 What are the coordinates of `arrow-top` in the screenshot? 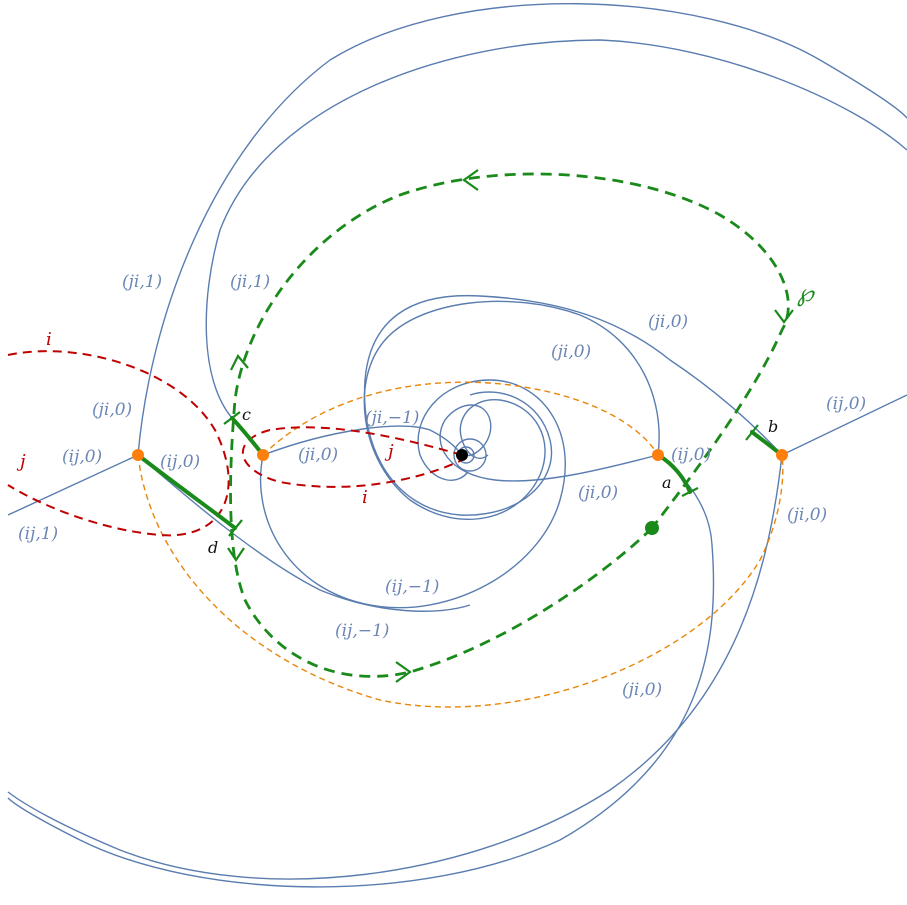 It's located at (470, 180).